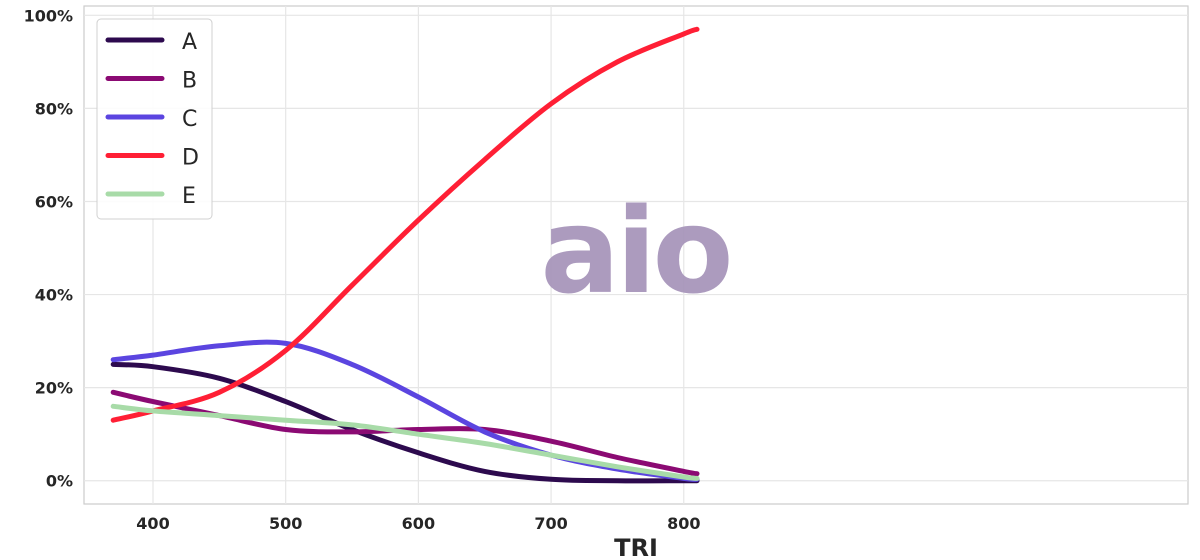  Describe the element at coordinates (189, 42) in the screenshot. I see `legend-label-a: A` at that location.